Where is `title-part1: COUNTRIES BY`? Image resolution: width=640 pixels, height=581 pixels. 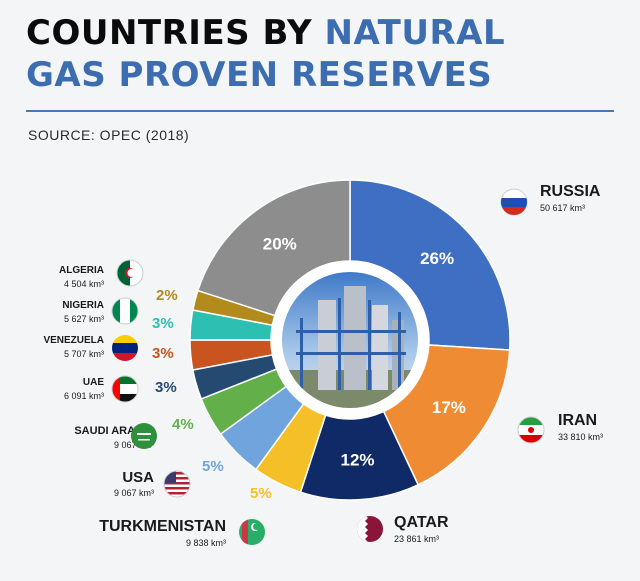 title-part1: COUNTRIES BY is located at coordinates (175, 33).